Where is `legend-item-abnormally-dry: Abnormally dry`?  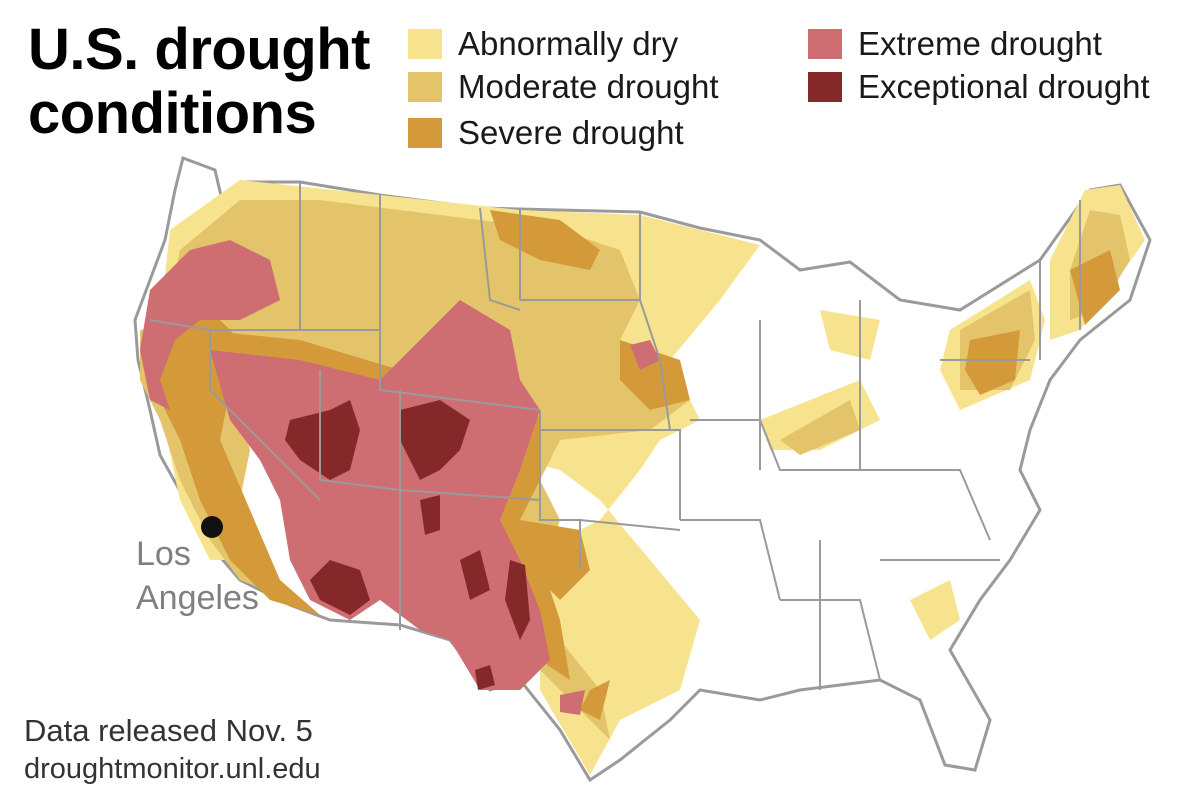
legend-item-abnormally-dry: Abnormally dry is located at coordinates (543, 44).